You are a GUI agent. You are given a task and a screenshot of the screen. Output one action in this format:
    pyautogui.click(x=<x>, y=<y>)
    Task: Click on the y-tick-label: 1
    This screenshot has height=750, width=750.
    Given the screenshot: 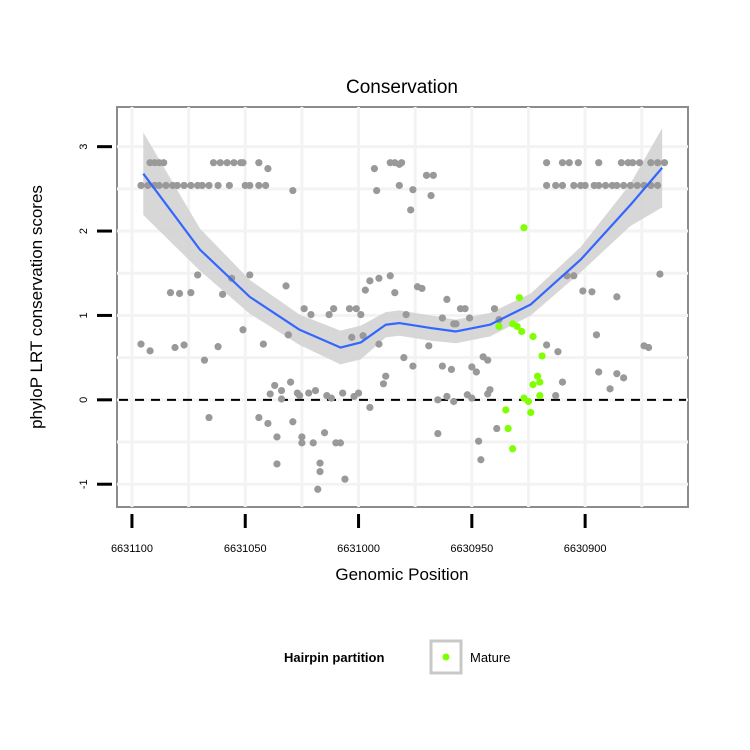 What is the action you would take?
    pyautogui.click(x=84, y=315)
    